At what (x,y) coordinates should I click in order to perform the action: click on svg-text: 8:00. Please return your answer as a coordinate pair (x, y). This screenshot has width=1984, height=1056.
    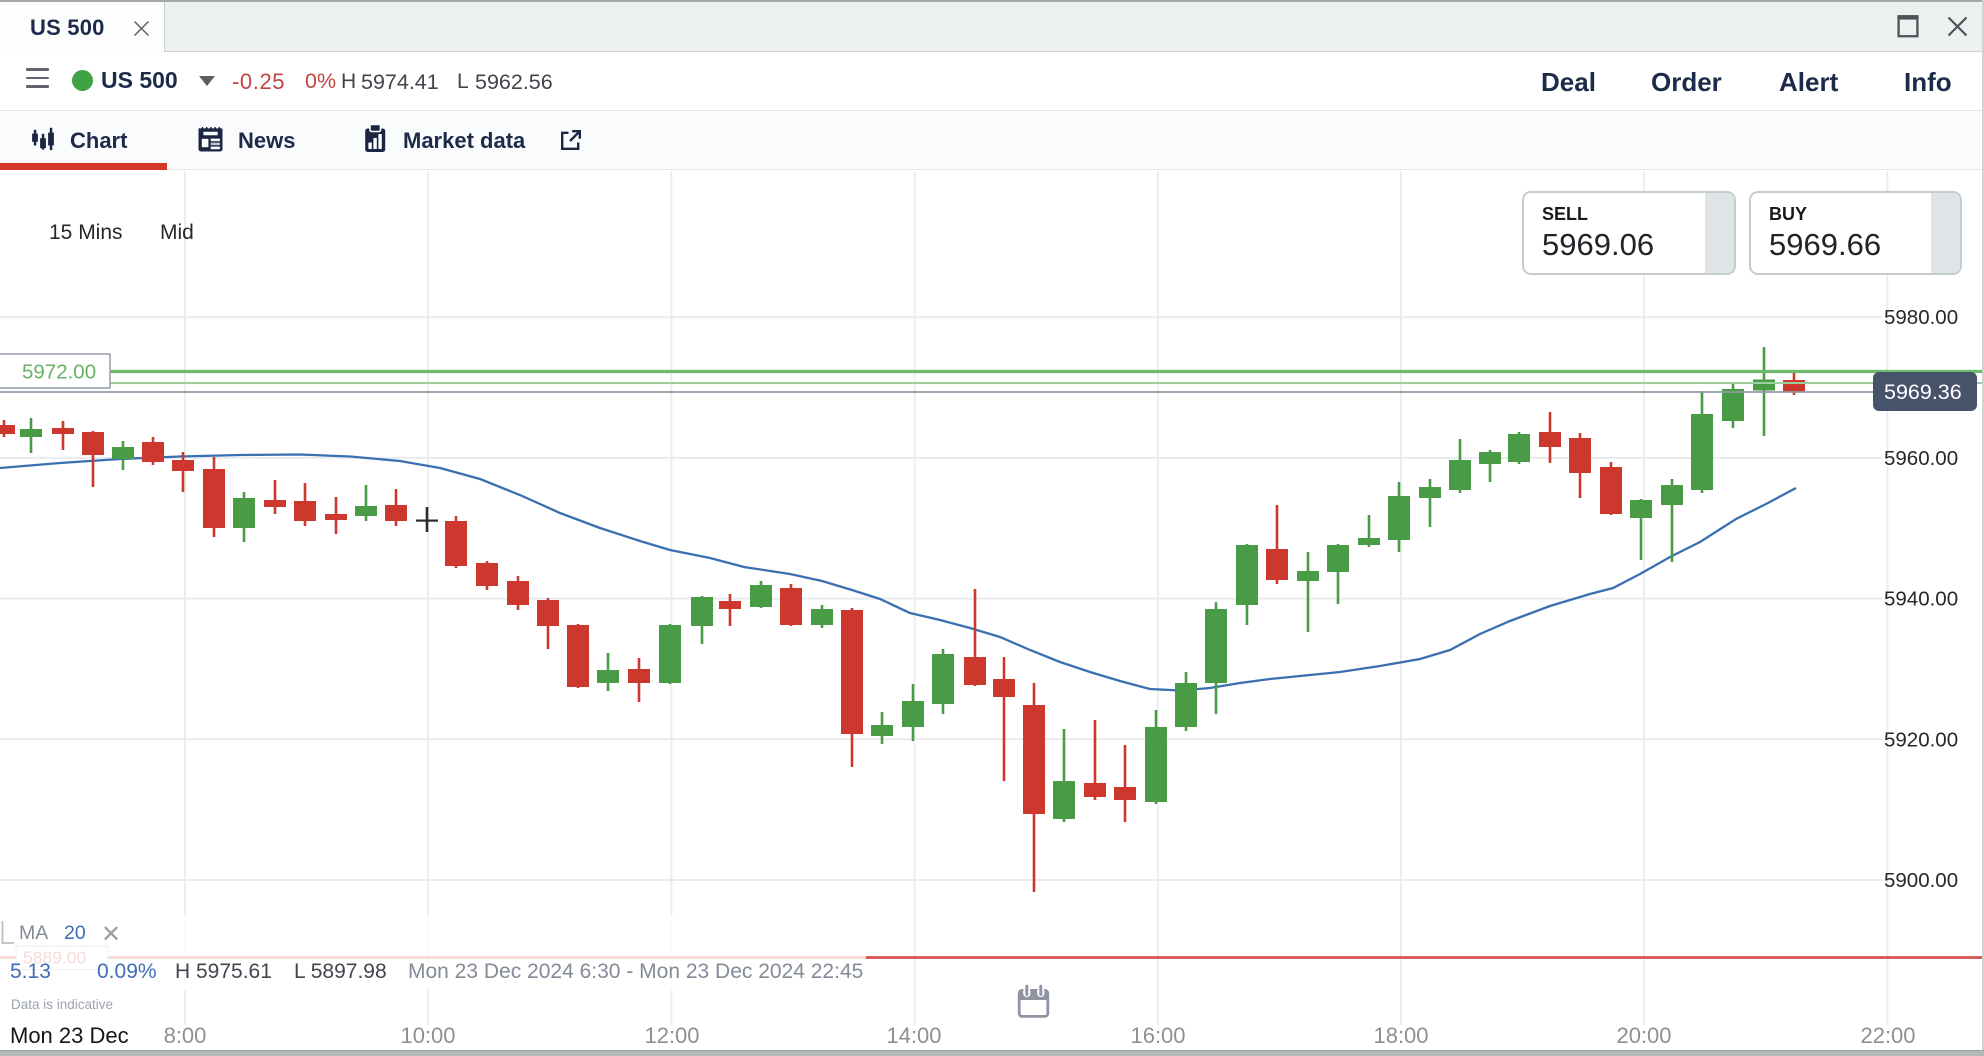
    Looking at the image, I should click on (185, 1035).